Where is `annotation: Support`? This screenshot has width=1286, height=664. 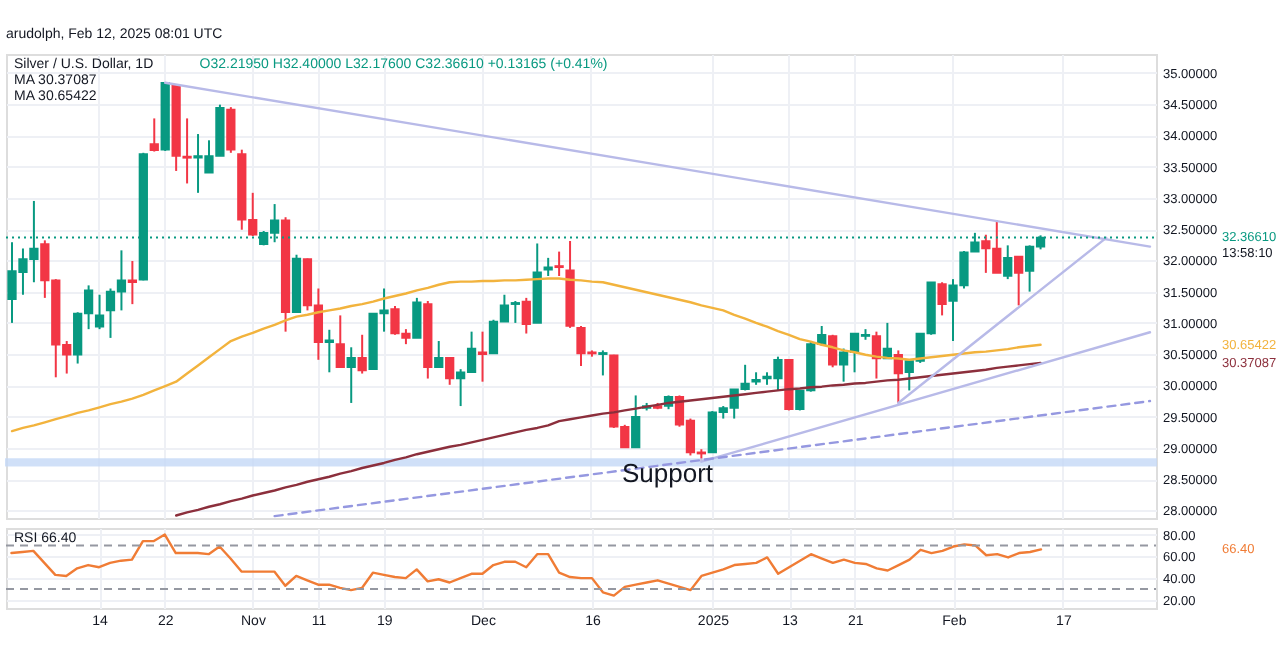
annotation: Support is located at coordinates (668, 473).